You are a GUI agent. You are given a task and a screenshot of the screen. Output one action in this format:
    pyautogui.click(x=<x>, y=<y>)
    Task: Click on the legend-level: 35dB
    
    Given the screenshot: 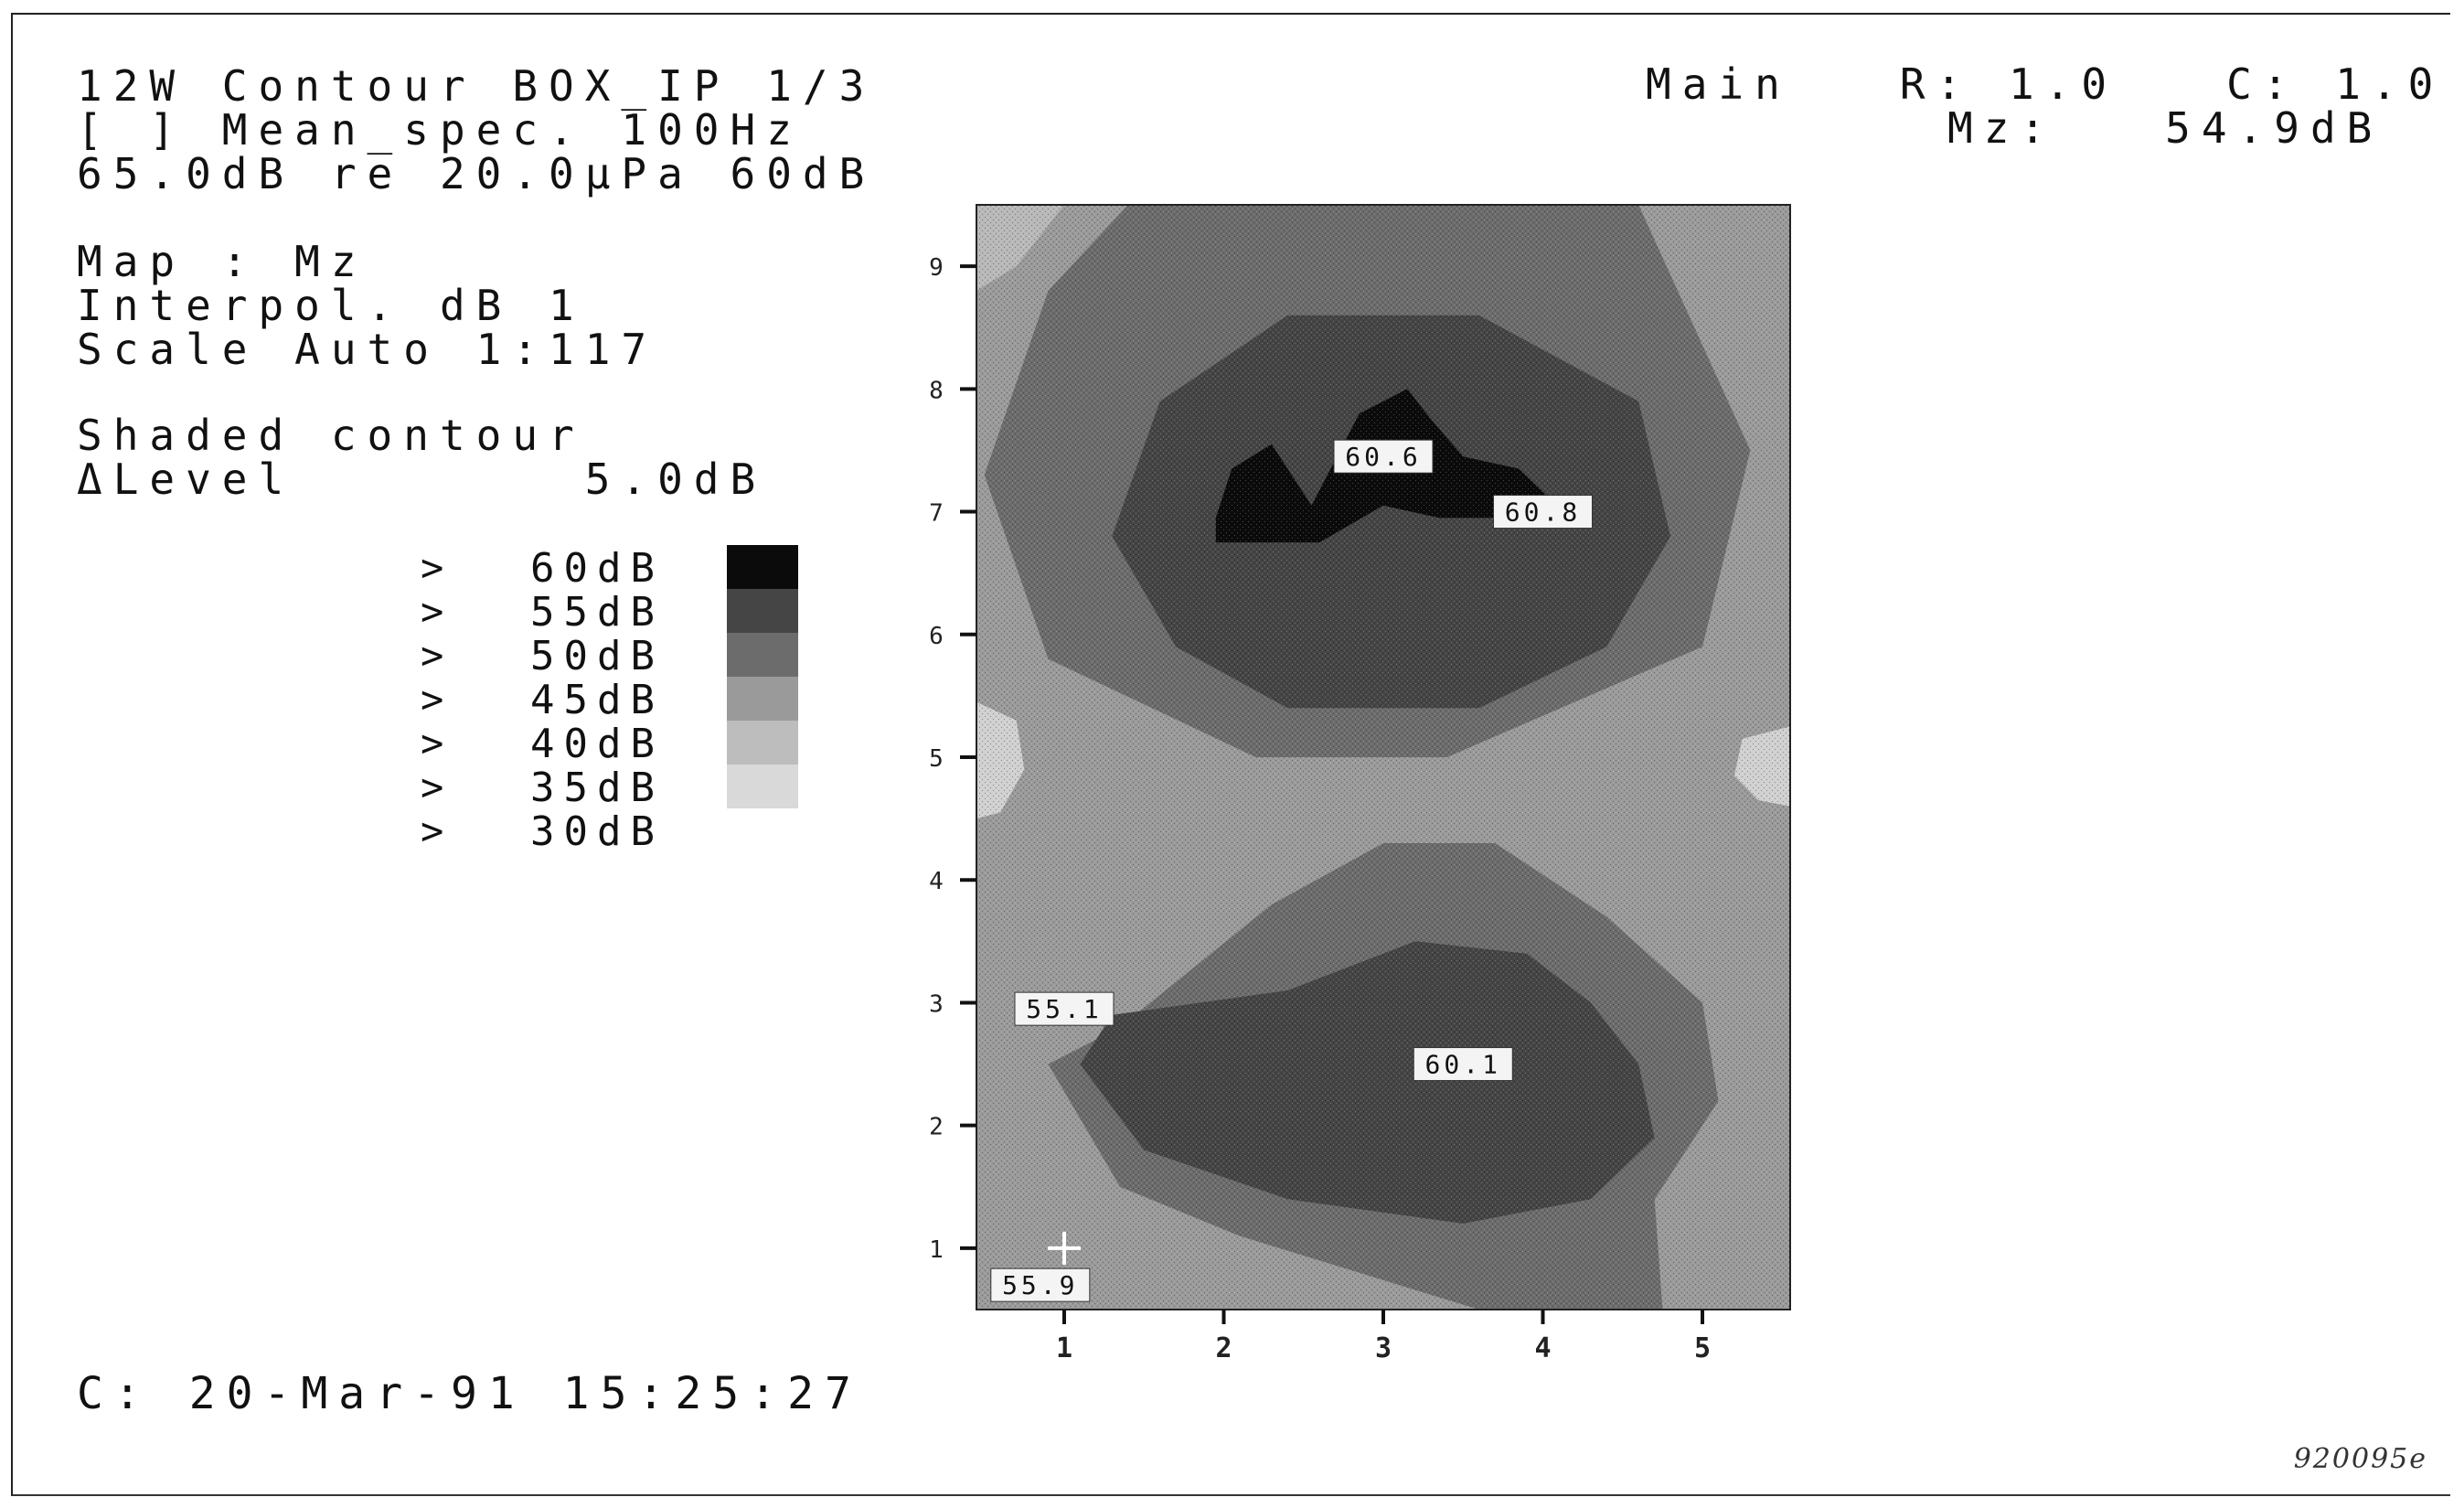 What is the action you would take?
    pyautogui.click(x=597, y=788)
    